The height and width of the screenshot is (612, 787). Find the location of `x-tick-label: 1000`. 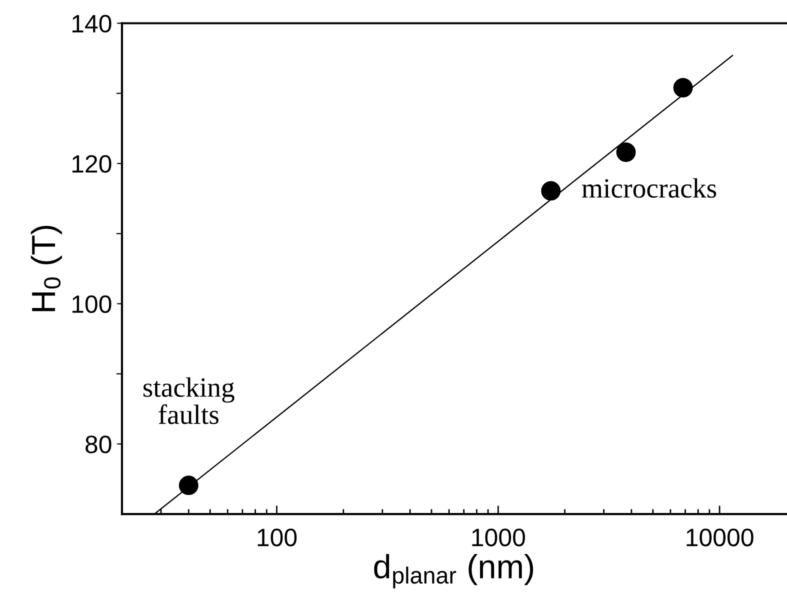

x-tick-label: 1000 is located at coordinates (498, 537).